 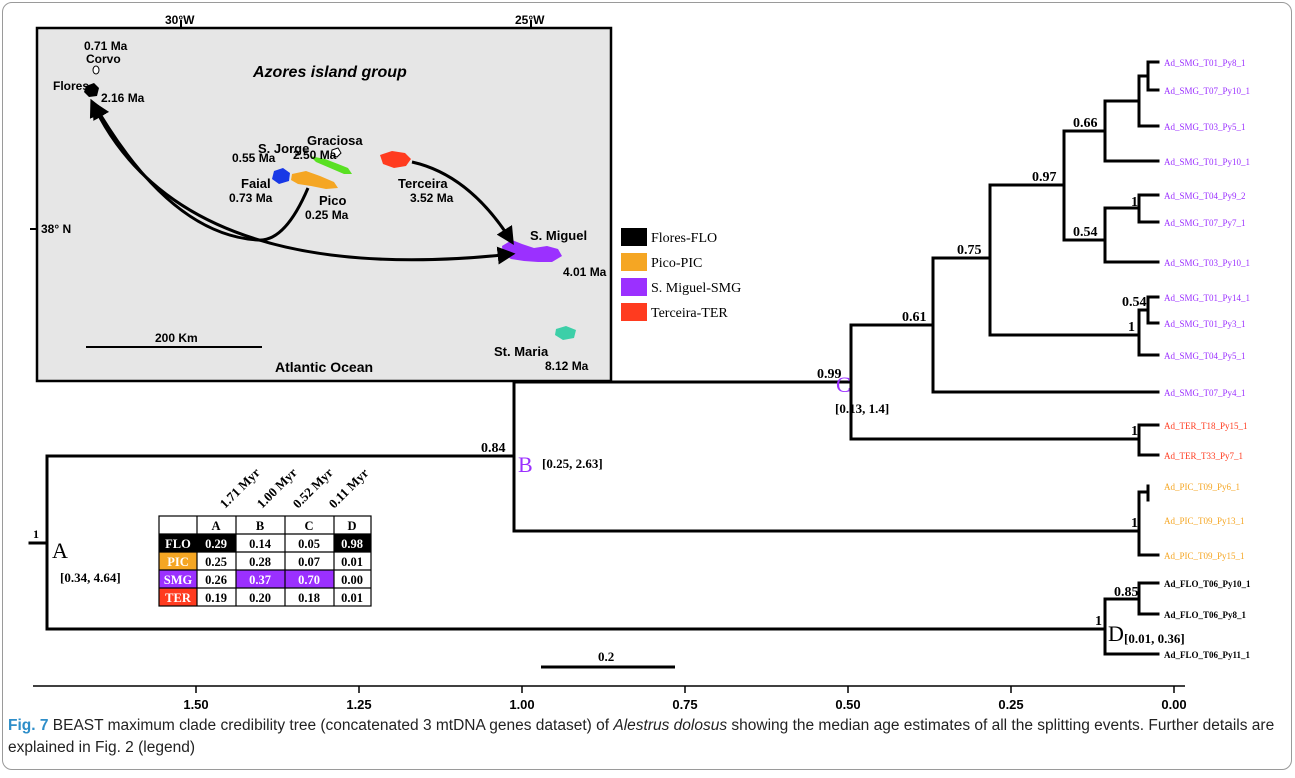 I want to click on legend-swatch-flo, so click(x=634, y=237).